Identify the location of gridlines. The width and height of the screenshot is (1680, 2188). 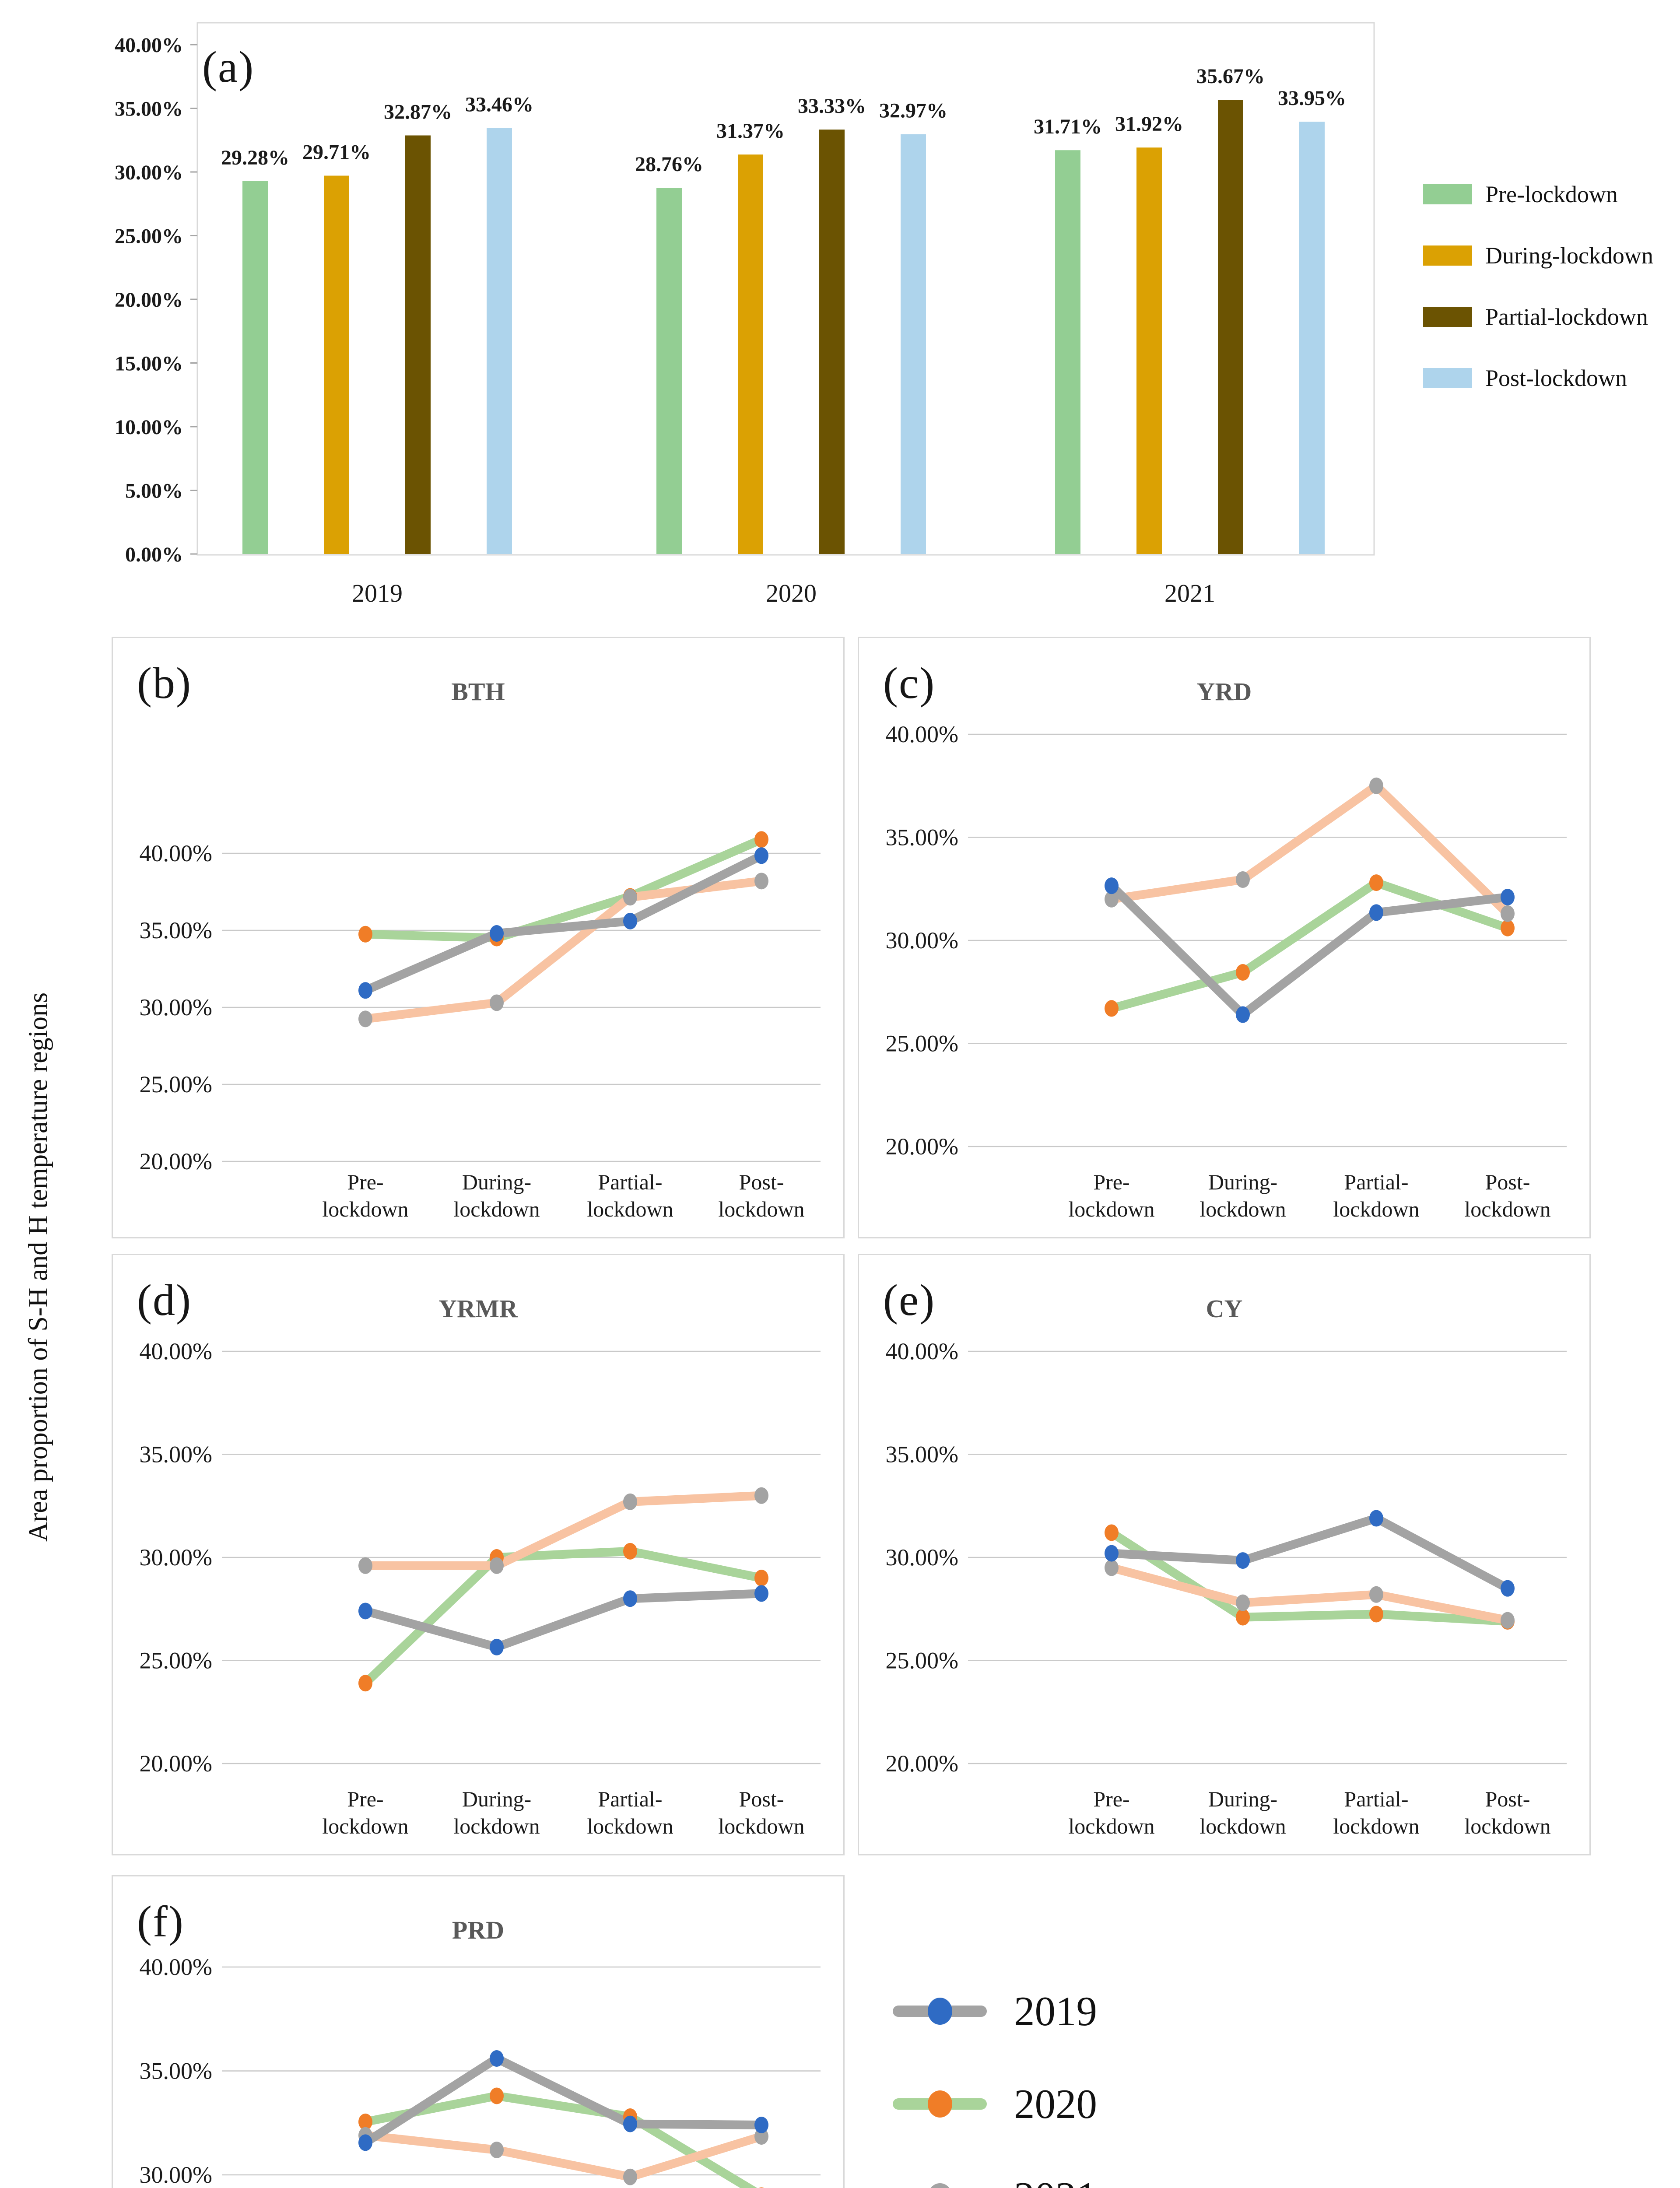
(1268, 940).